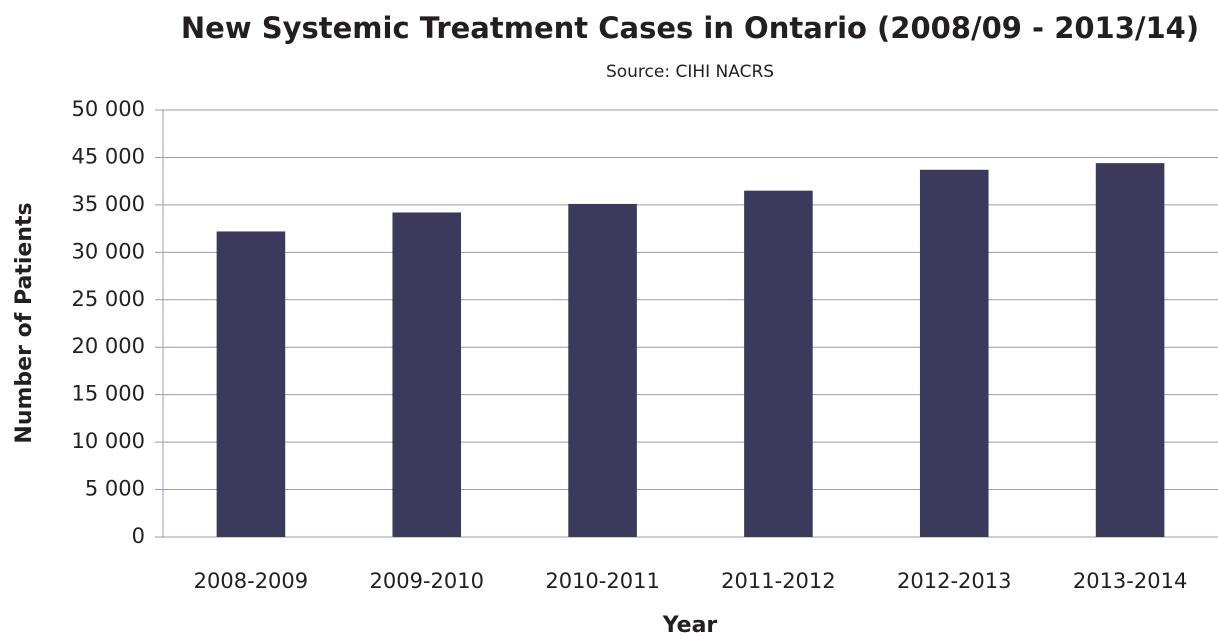  I want to click on y-tick-label: 50 000, so click(108, 109).